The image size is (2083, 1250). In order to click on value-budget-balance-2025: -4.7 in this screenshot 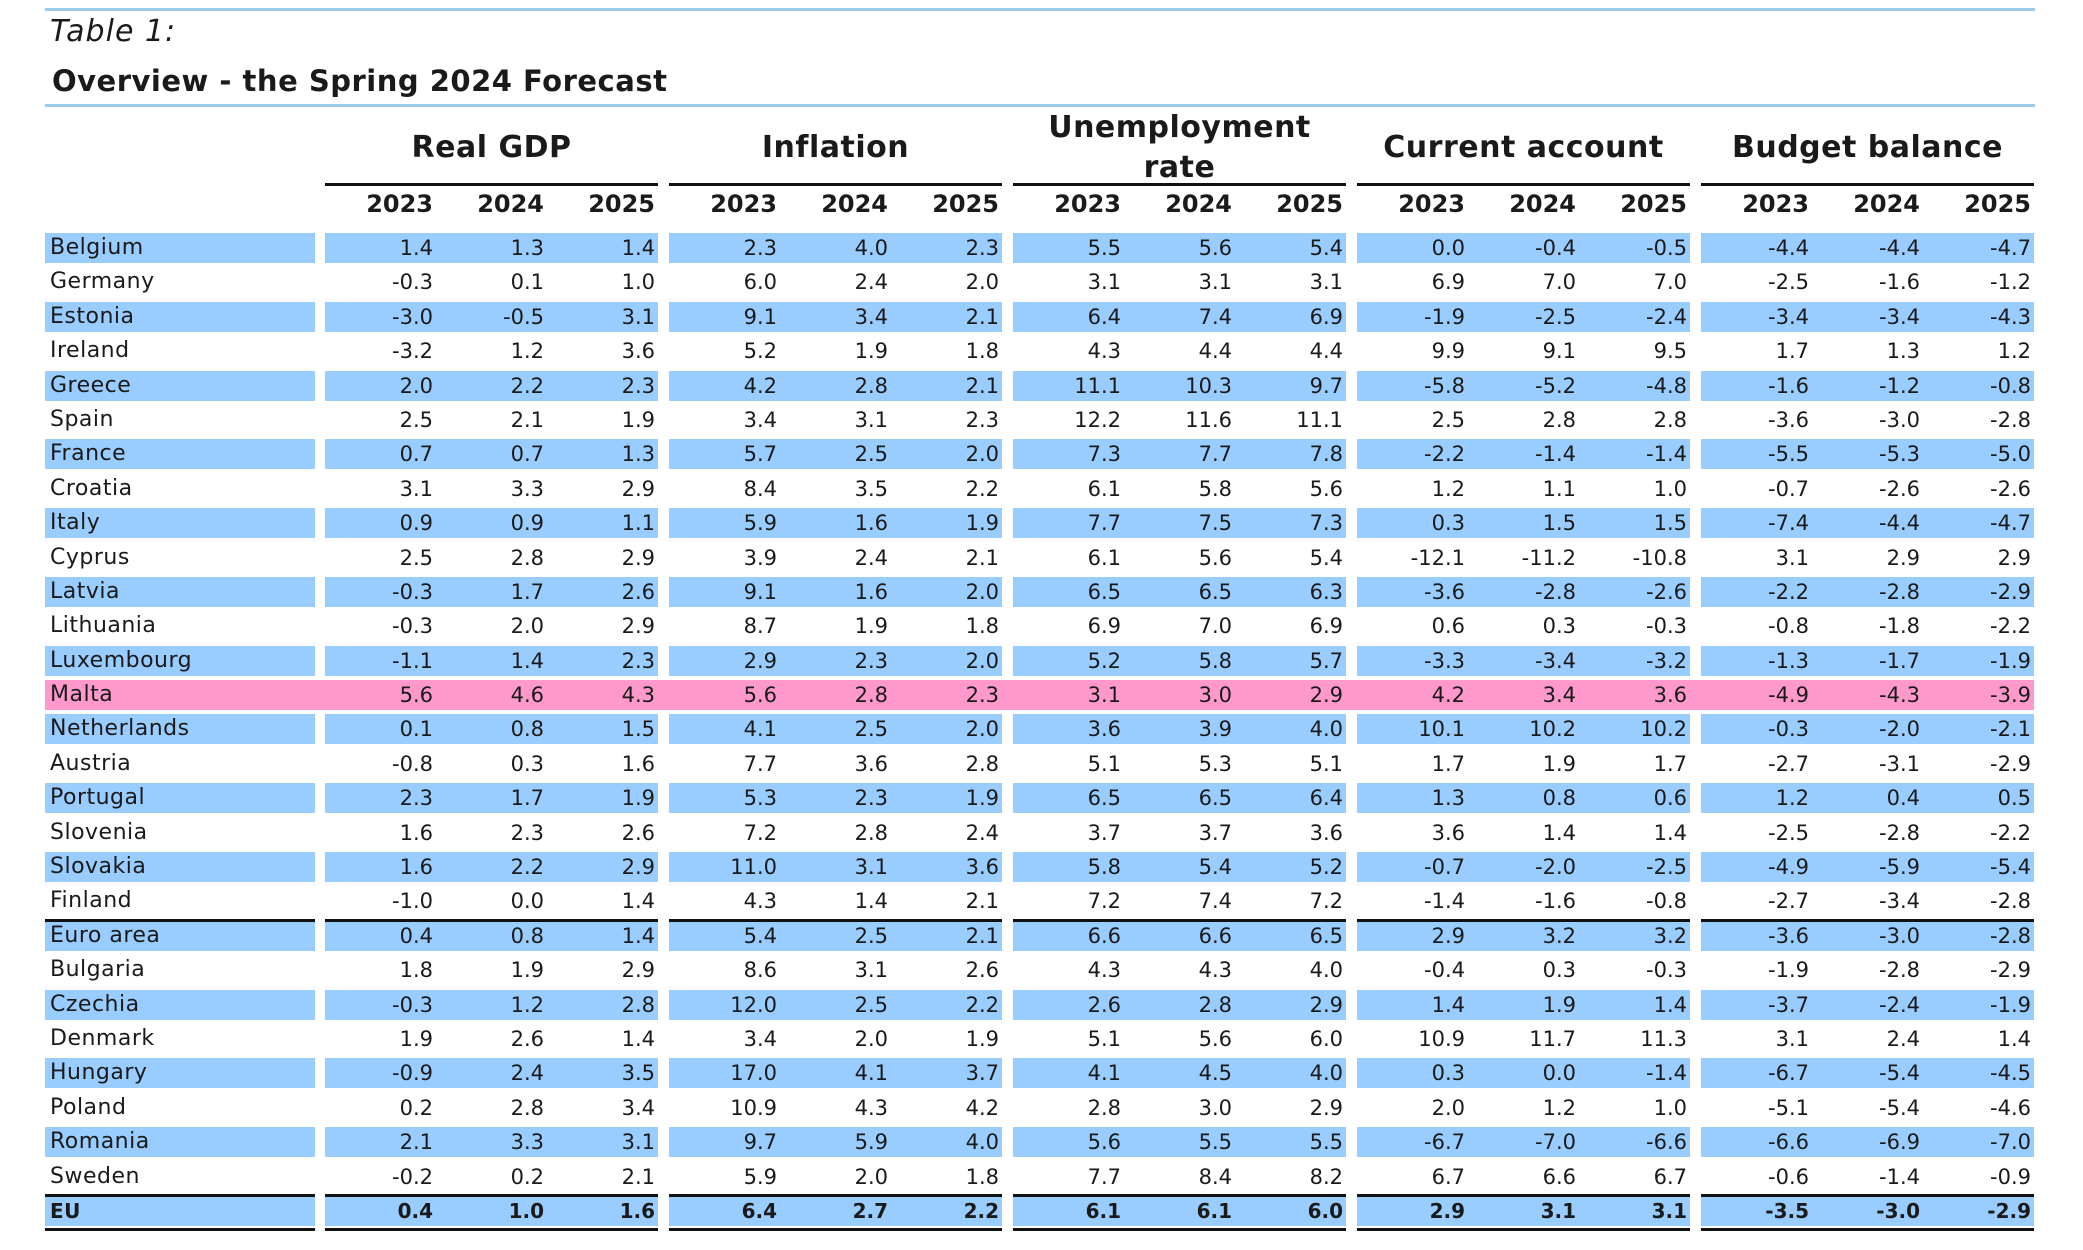, I will do `click(2010, 248)`.